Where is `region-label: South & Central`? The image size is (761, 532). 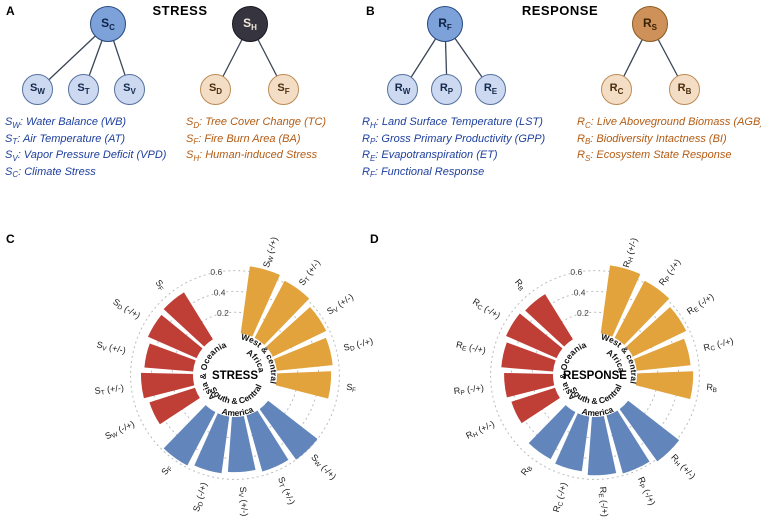 region-label: South & Central is located at coordinates (236, 394).